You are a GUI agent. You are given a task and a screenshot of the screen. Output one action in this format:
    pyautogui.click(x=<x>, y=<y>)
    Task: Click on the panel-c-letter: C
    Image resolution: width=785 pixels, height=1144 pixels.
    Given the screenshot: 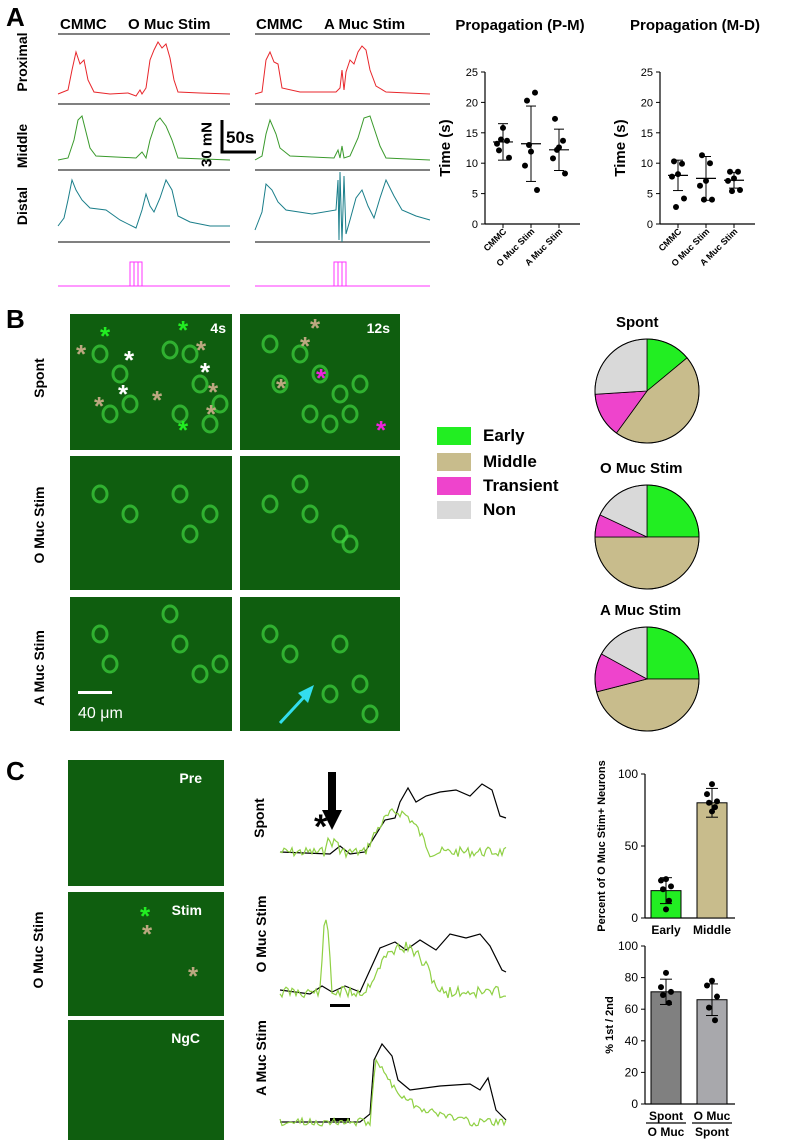 What is the action you would take?
    pyautogui.click(x=15, y=771)
    